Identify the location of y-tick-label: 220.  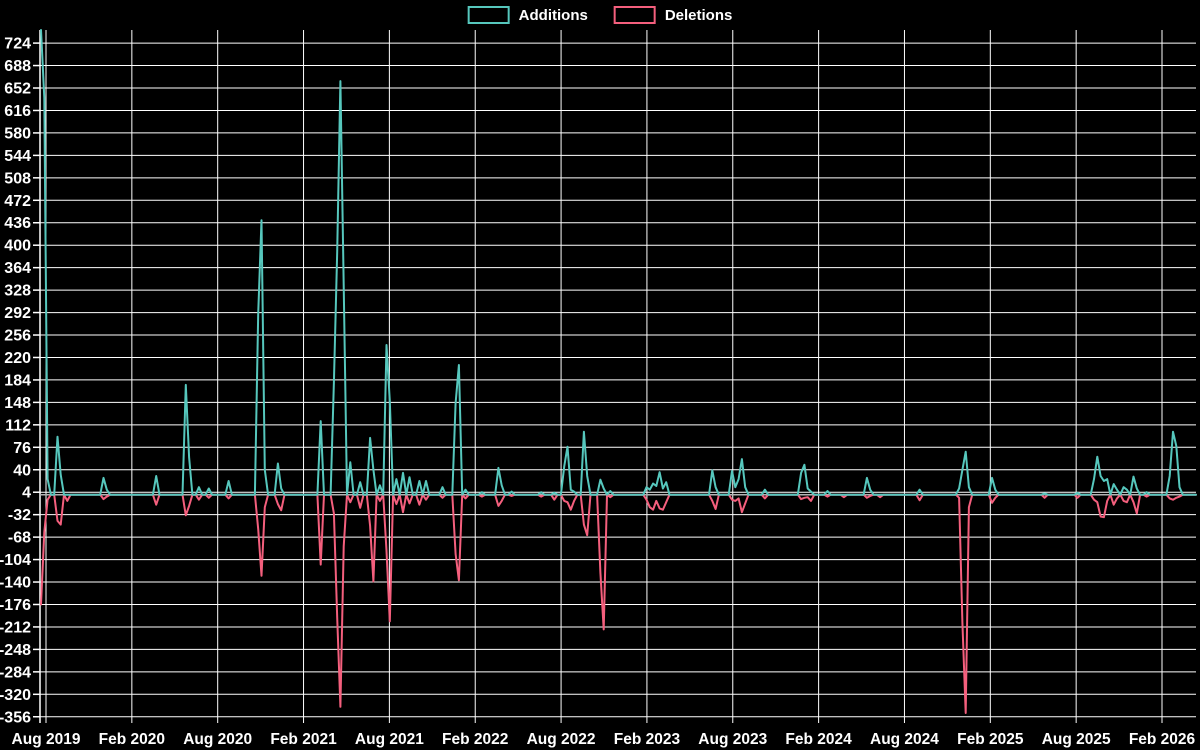
(17, 358).